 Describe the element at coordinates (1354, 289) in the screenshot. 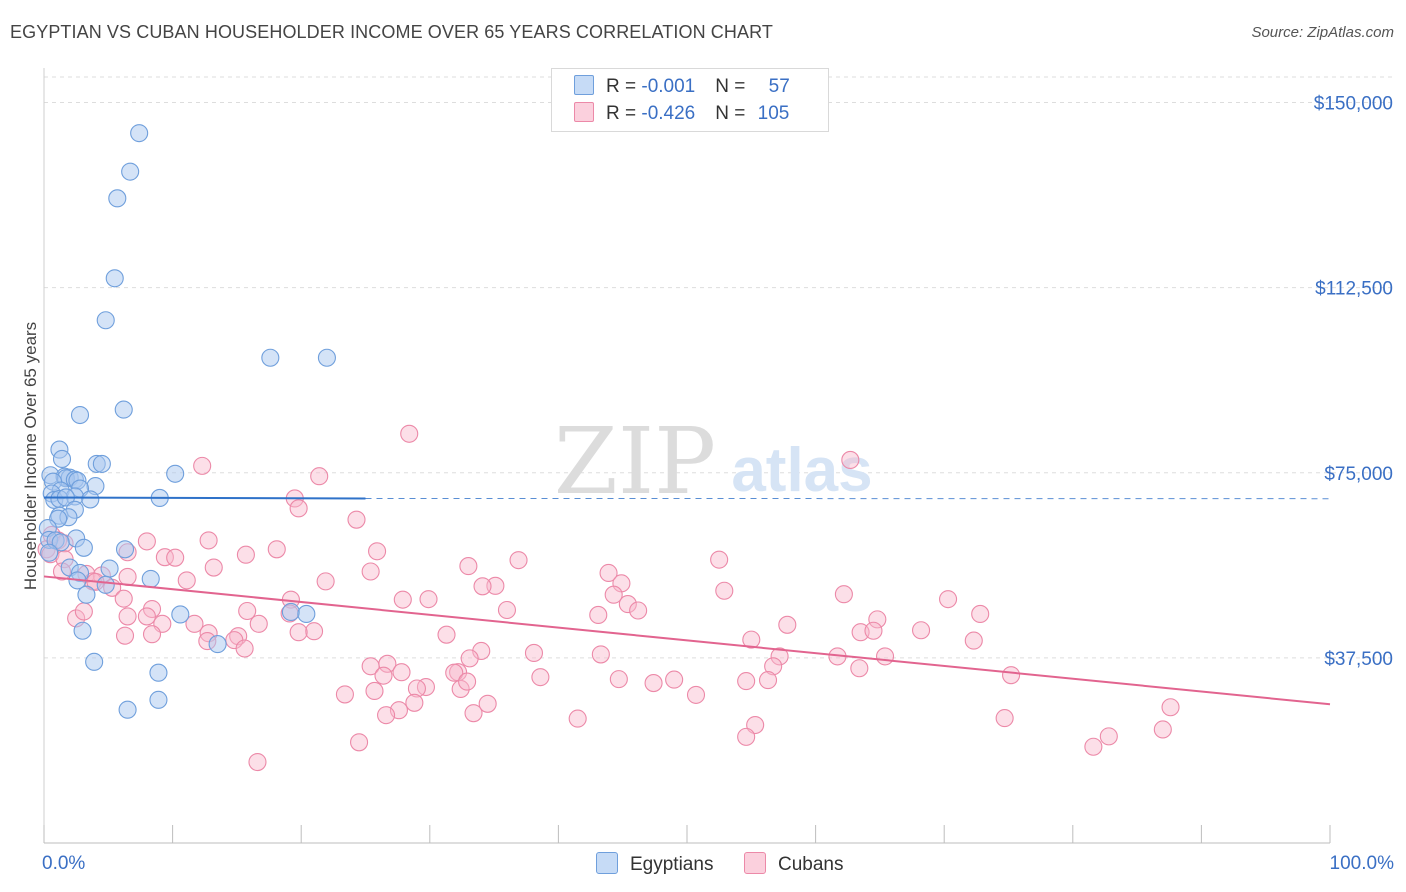

I see `y-tick-label: $112,500` at that location.